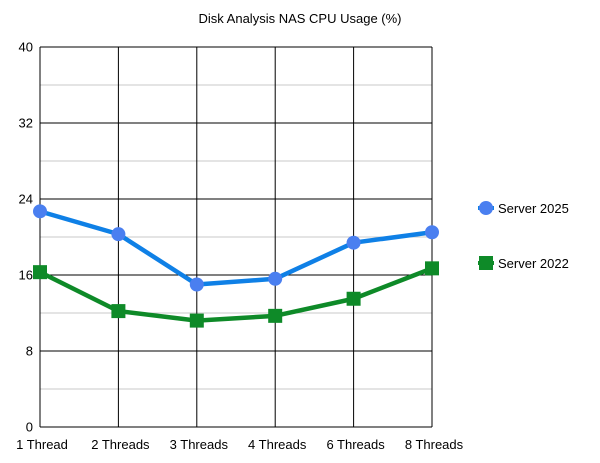 This screenshot has height=463, width=600. What do you see at coordinates (29, 351) in the screenshot?
I see `y-tick-label: 8` at bounding box center [29, 351].